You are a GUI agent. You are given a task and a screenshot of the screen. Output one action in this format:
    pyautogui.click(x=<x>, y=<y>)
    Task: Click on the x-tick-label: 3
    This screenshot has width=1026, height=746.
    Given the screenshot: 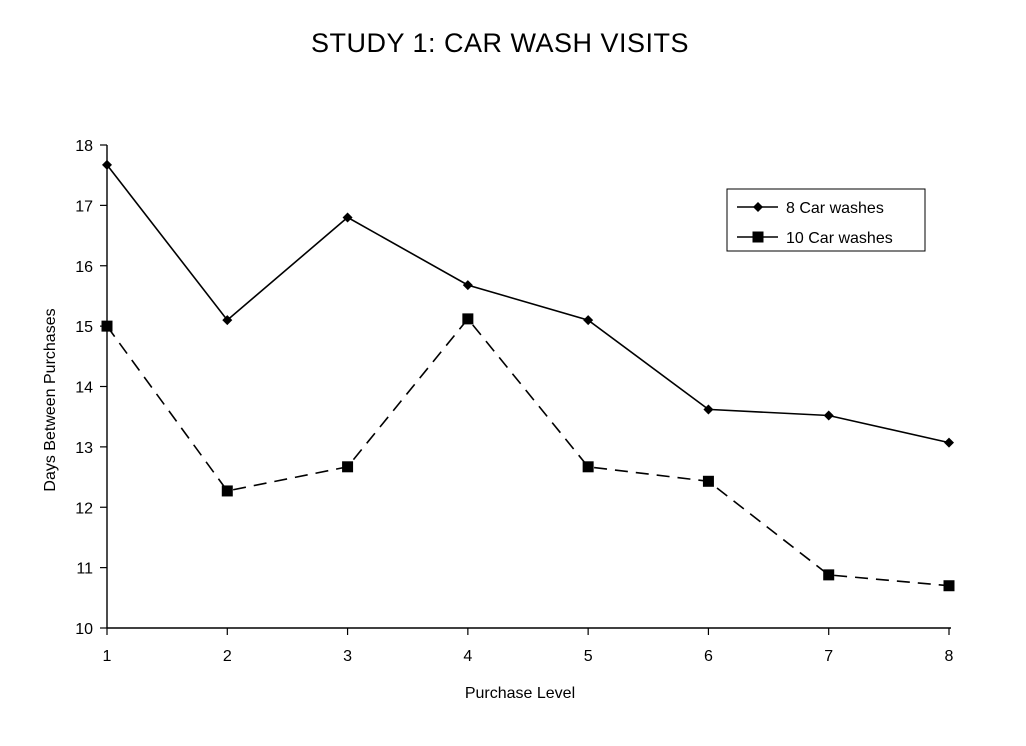 What is the action you would take?
    pyautogui.click(x=347, y=656)
    